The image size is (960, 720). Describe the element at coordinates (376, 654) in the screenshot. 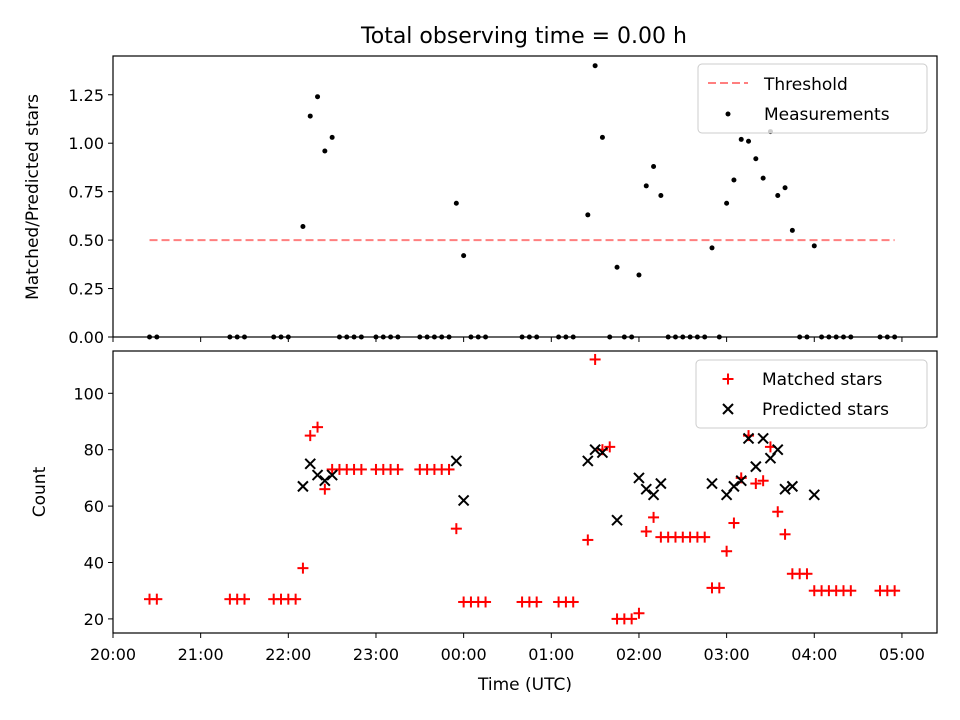

I see `x-tick-label: 23:00` at that location.